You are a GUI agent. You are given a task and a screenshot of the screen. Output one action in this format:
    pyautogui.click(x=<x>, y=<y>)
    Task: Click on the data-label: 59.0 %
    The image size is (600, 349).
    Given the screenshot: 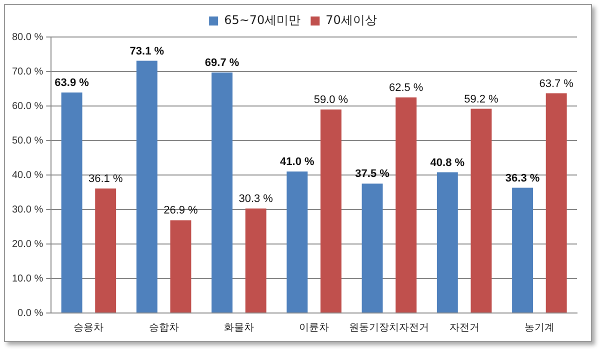 What is the action you would take?
    pyautogui.click(x=331, y=100)
    